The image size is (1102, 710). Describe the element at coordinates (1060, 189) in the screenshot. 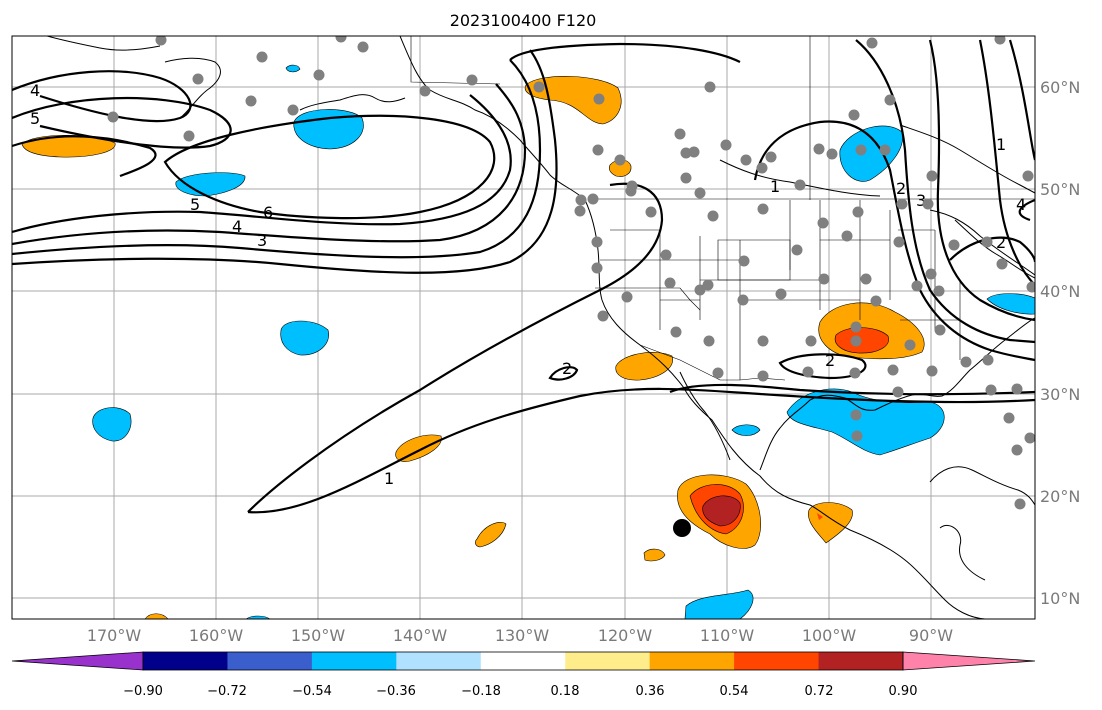

I see `lat-tick-label: 50°N` at that location.